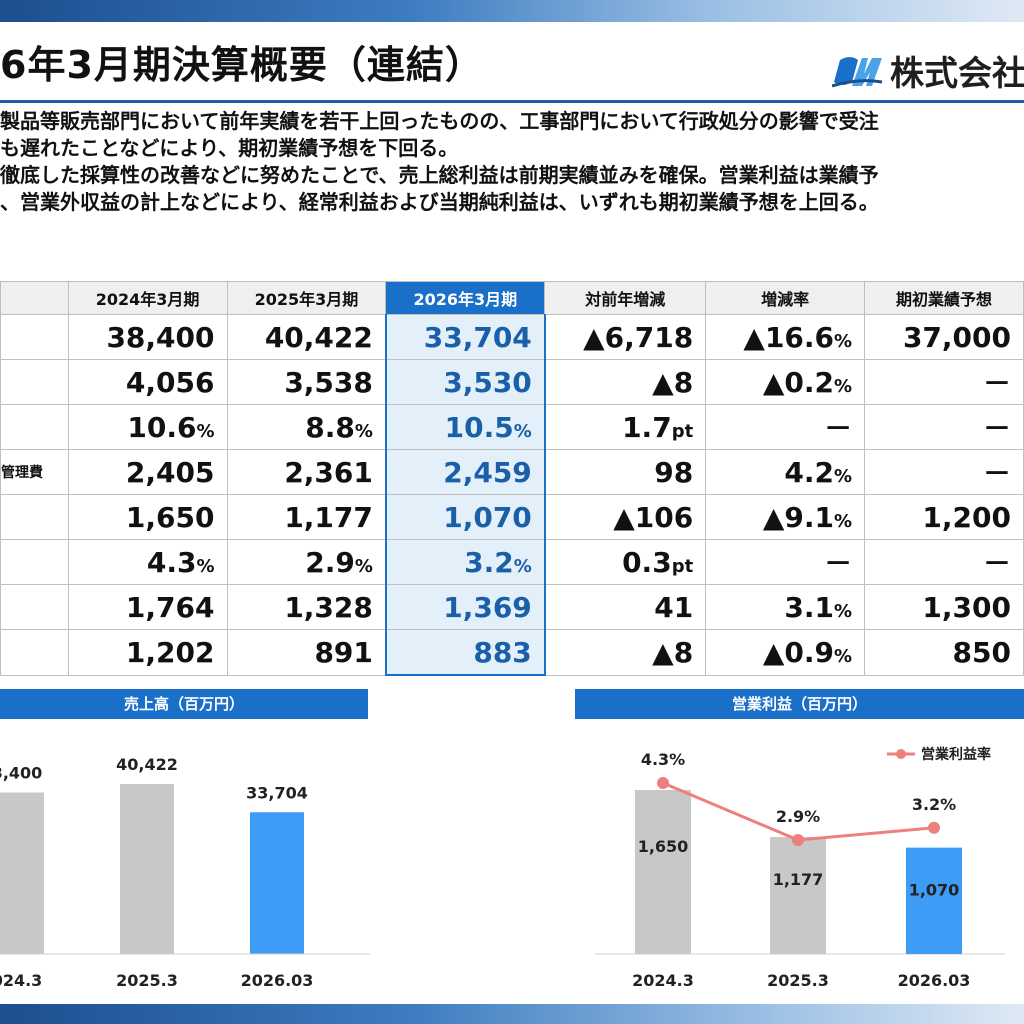 This screenshot has width=1024, height=1024. Describe the element at coordinates (981, 652) in the screenshot. I see `cell-value: 850` at that location.